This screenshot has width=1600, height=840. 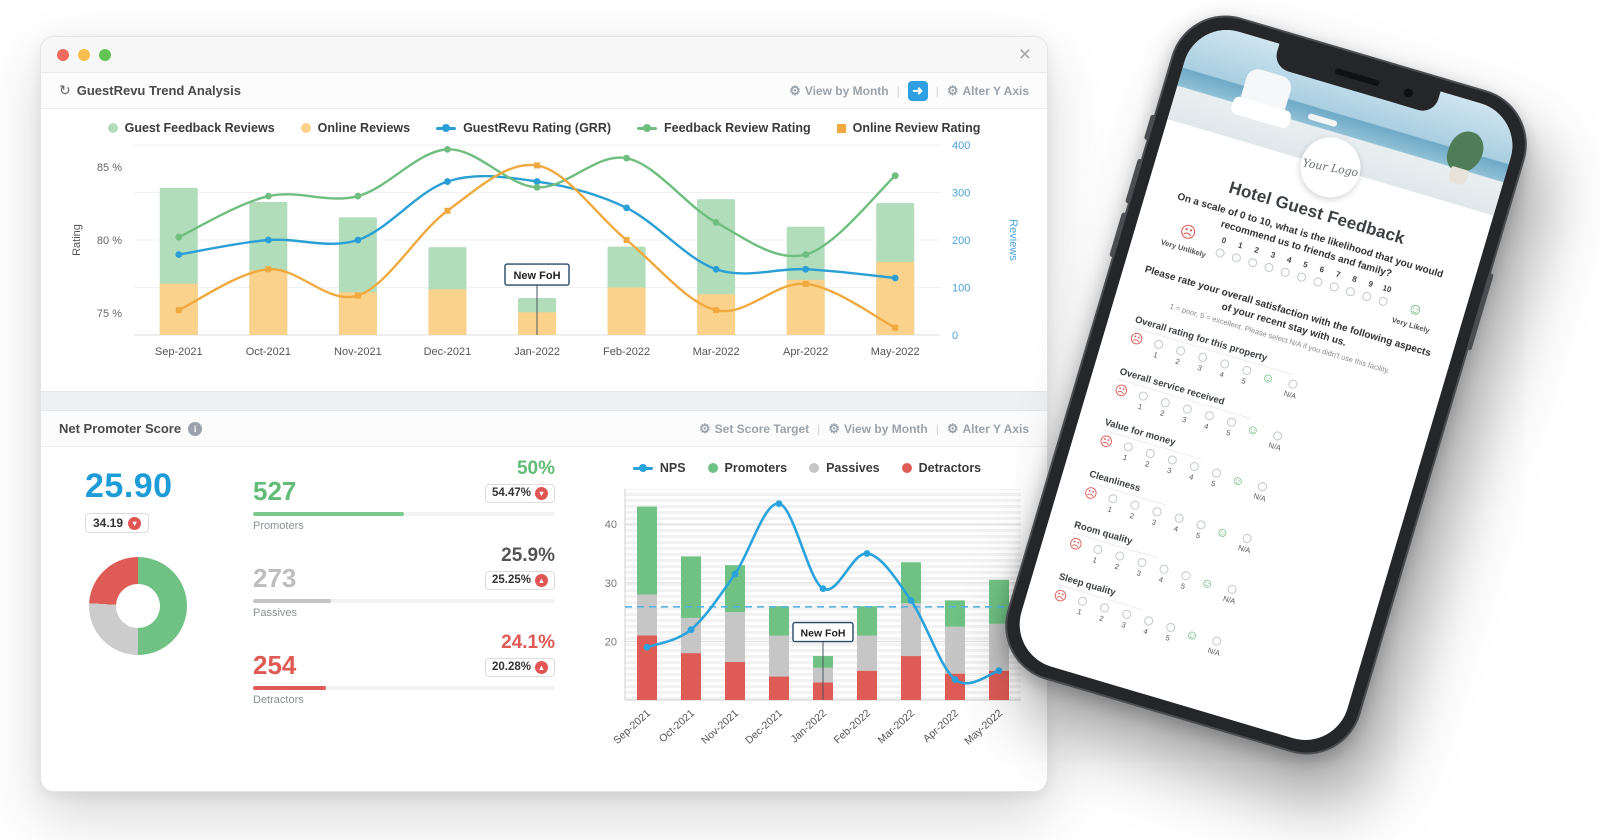 What do you see at coordinates (844, 468) in the screenshot?
I see `legend-item-passives: Passives` at bounding box center [844, 468].